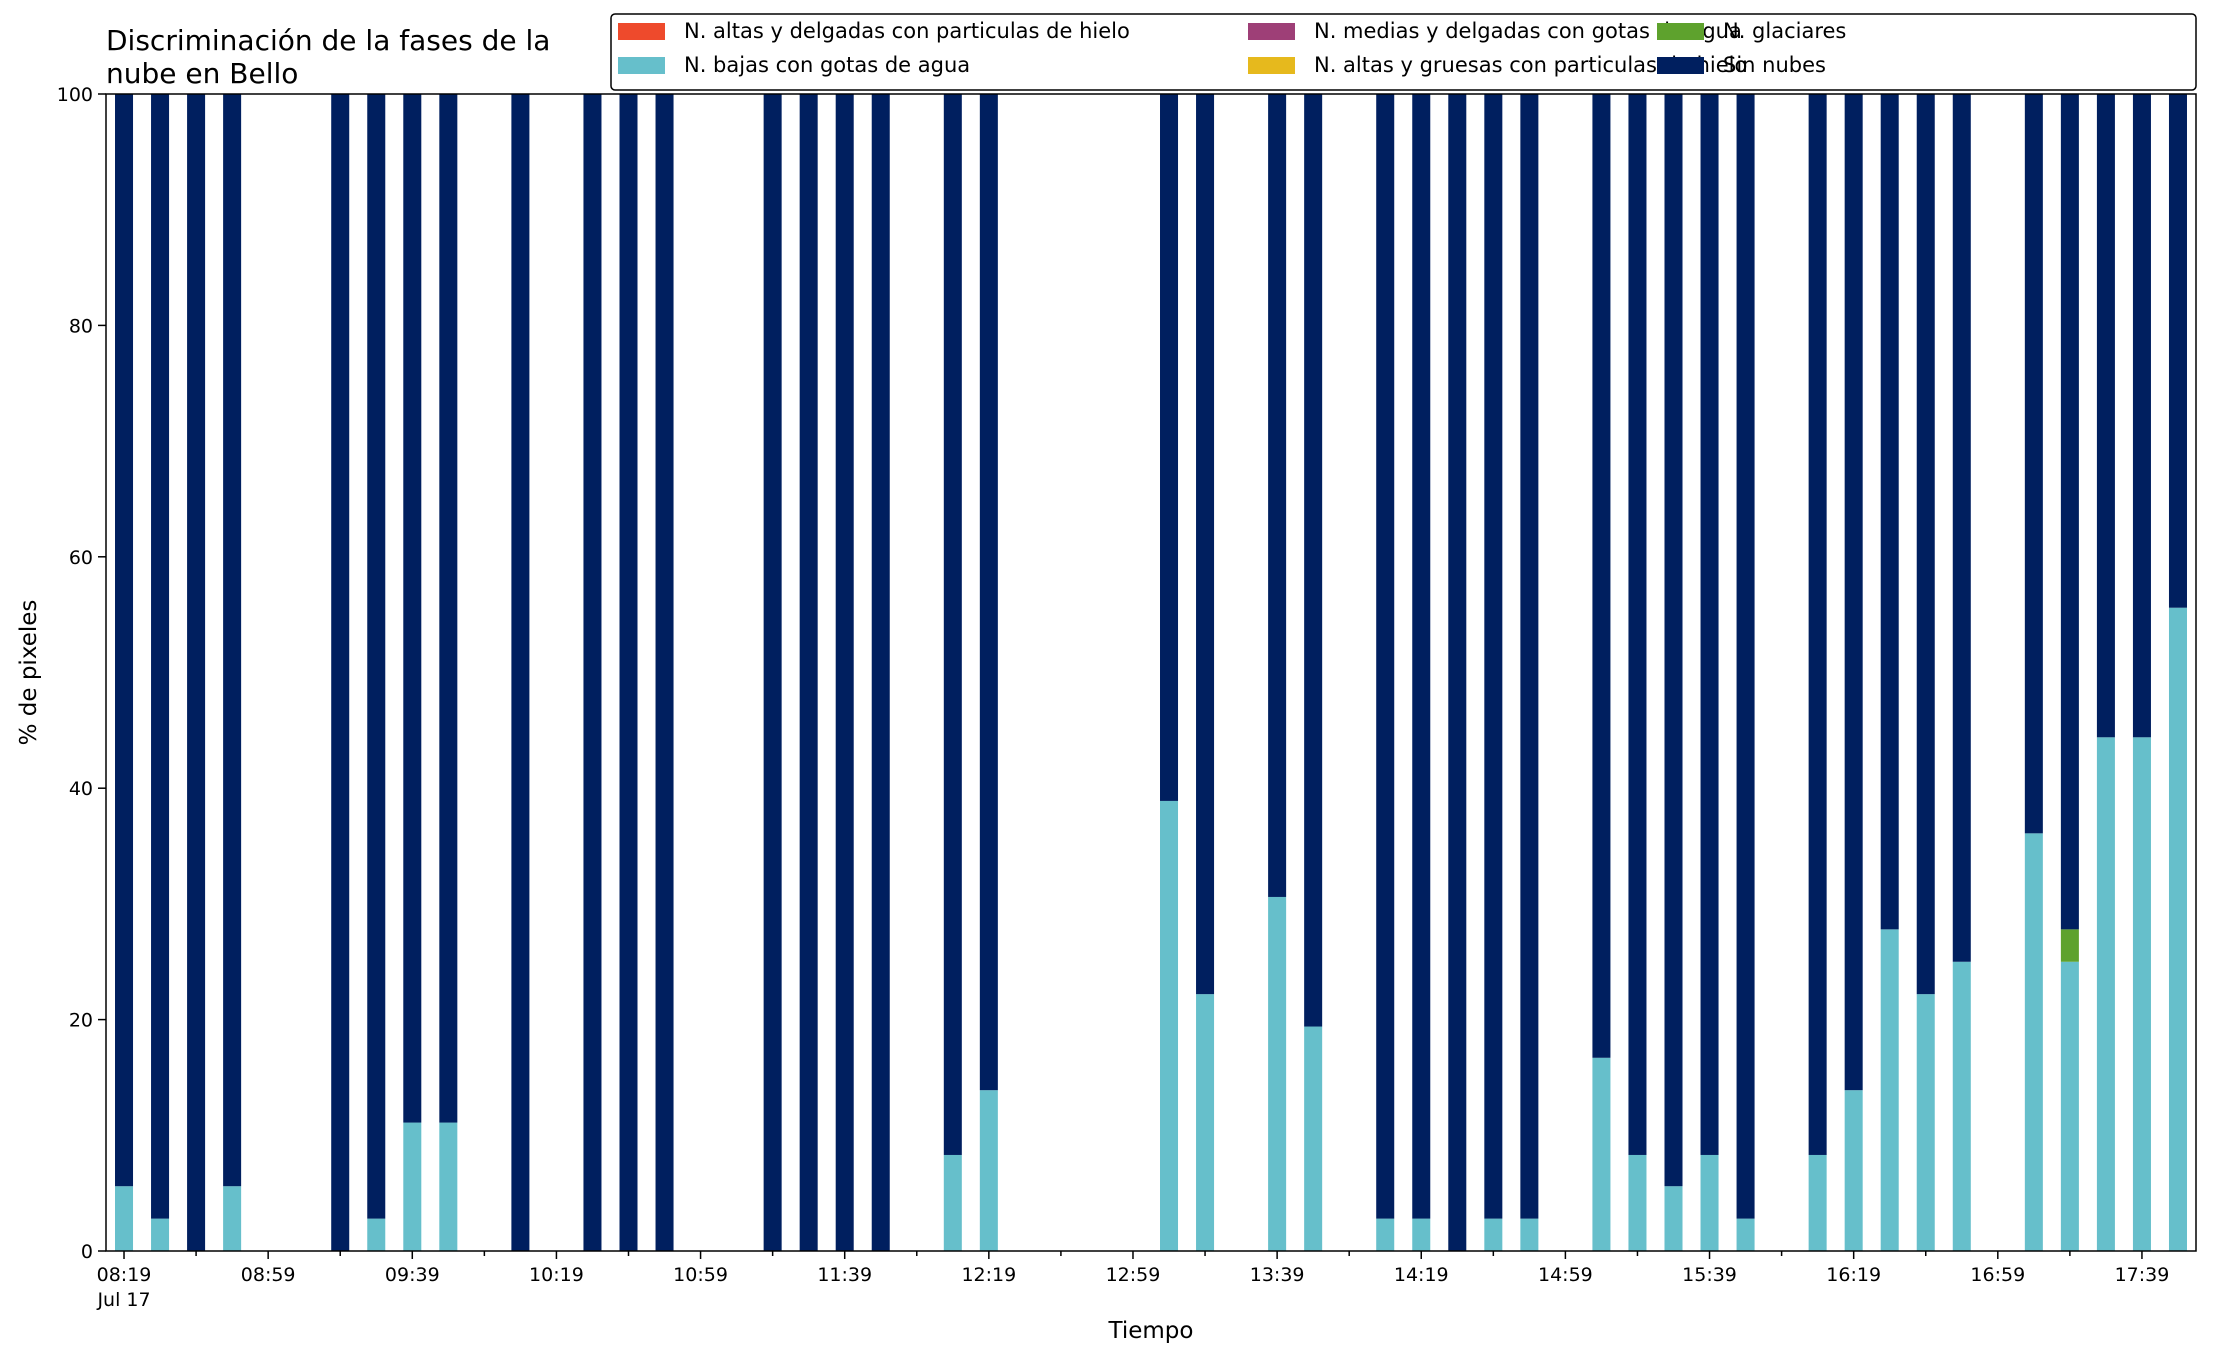  I want to click on x-tick-label: 14:59, so click(1565, 1275).